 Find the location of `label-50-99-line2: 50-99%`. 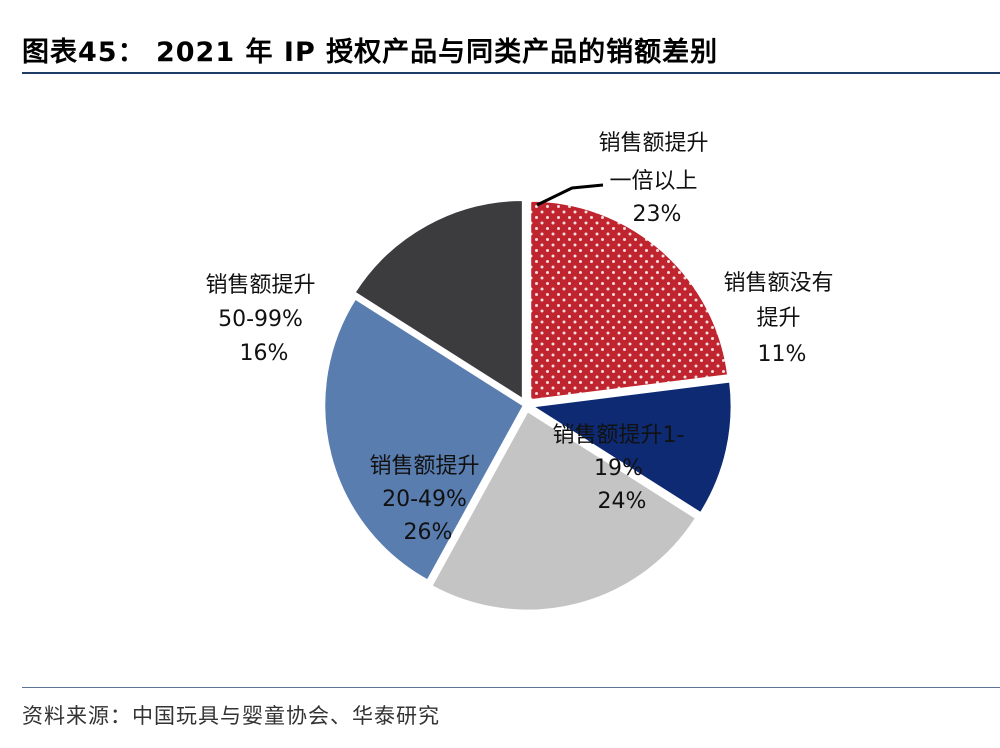

label-50-99-line2: 50-99% is located at coordinates (260, 319).